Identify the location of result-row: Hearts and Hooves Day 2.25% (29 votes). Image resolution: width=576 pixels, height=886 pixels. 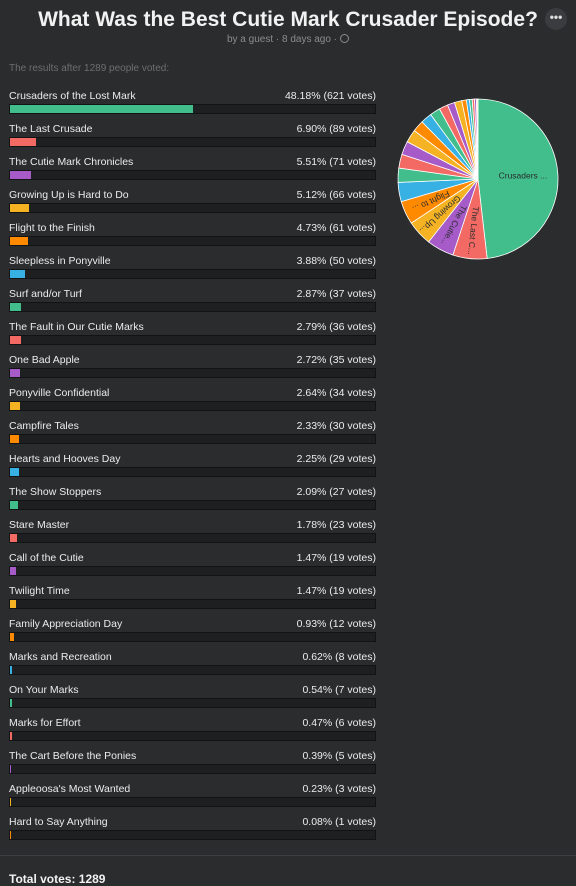
(192, 469).